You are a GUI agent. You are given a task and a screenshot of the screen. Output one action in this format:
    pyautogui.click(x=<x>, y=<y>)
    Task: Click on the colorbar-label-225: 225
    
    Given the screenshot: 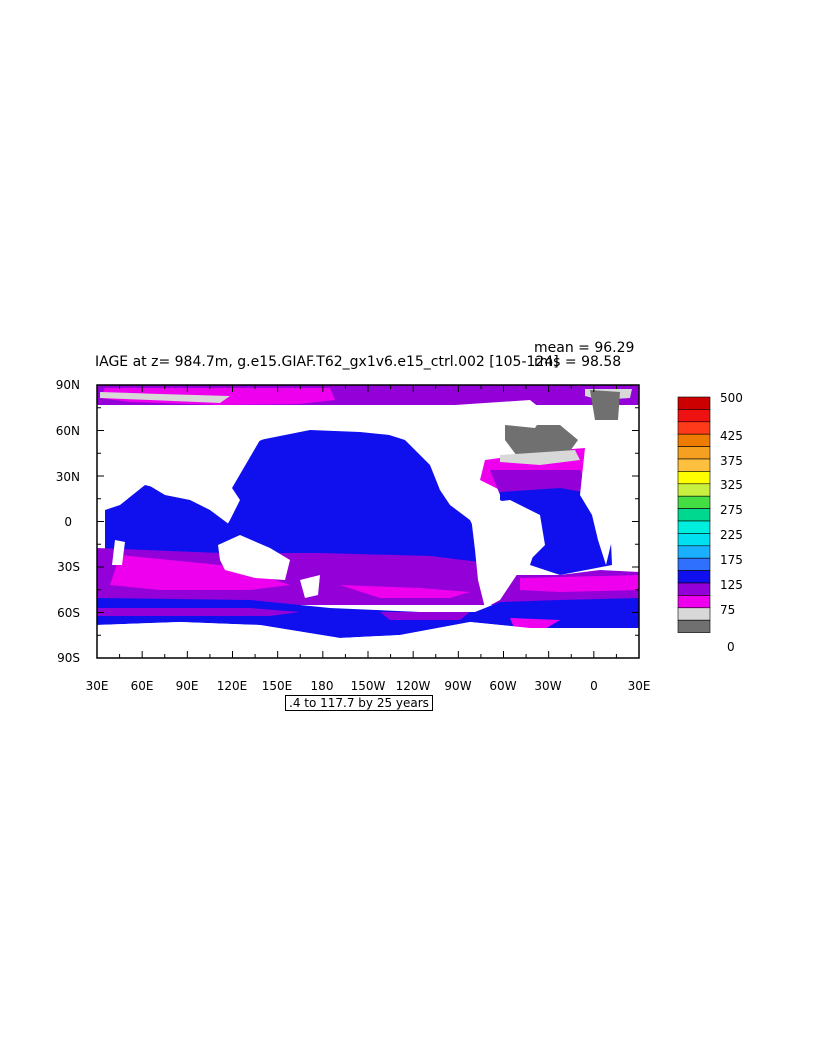 What is the action you would take?
    pyautogui.click(x=731, y=535)
    